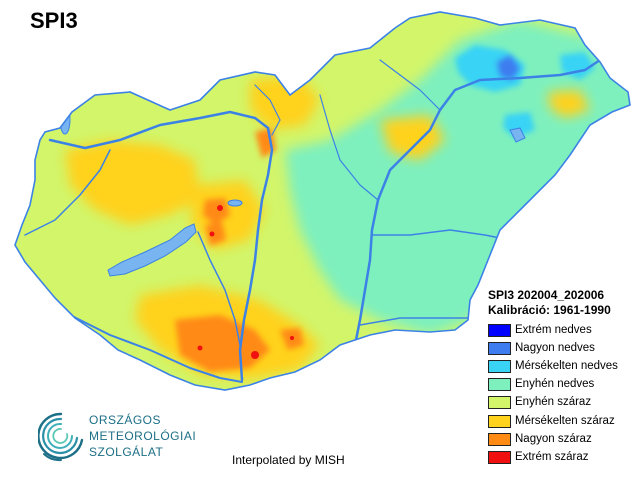 This screenshot has height=480, width=640. I want to click on legend-item-extreme-dry: Extrém száraz, so click(553, 457).